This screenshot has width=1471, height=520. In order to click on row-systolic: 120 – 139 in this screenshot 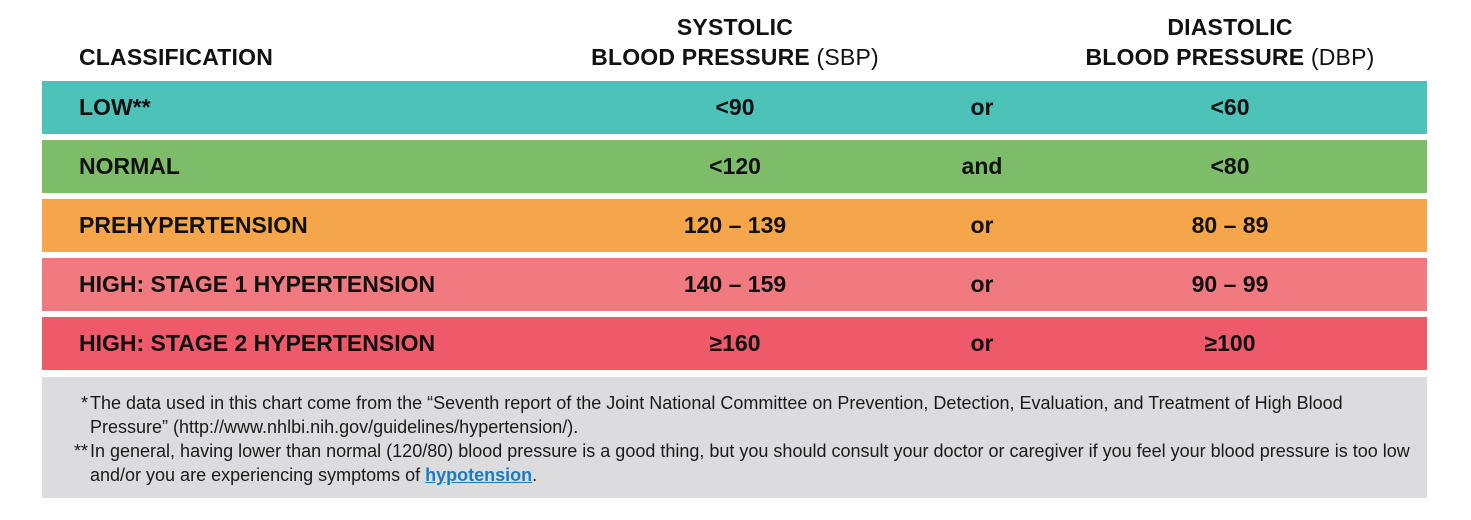, I will do `click(735, 225)`.